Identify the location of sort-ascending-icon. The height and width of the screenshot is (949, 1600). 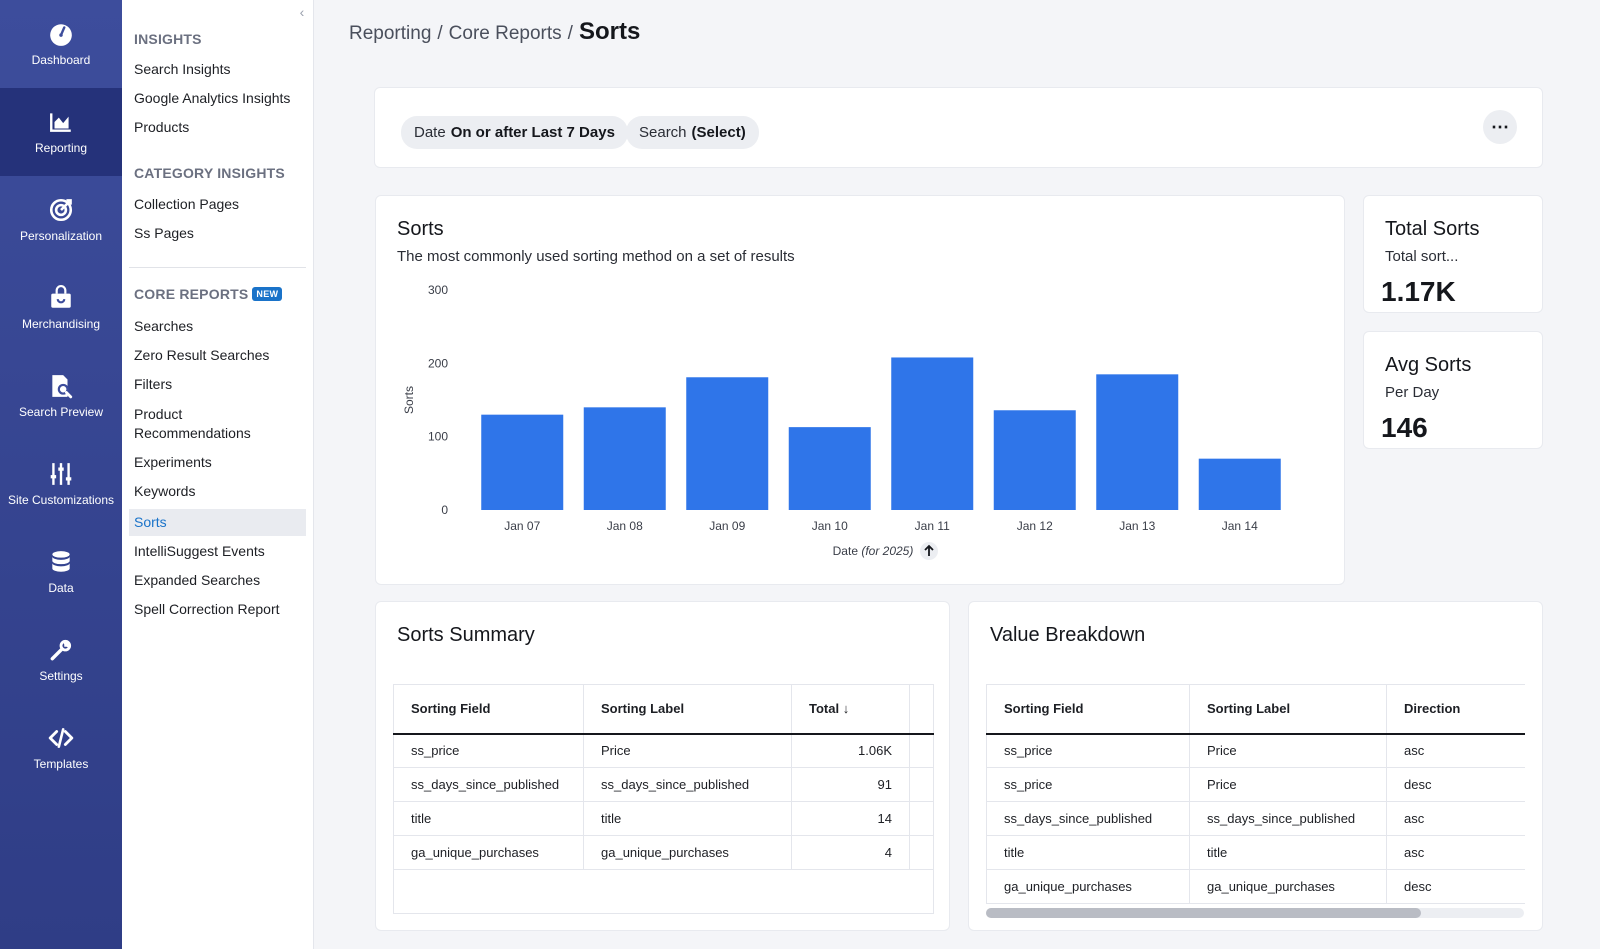
(929, 551).